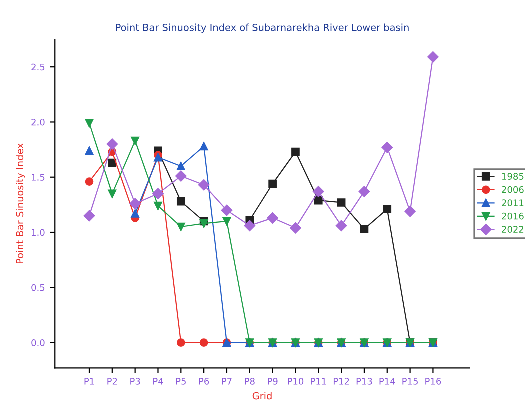  What do you see at coordinates (21, 204) in the screenshot?
I see `y-axis-title: Point Bar Sinuosity Index` at bounding box center [21, 204].